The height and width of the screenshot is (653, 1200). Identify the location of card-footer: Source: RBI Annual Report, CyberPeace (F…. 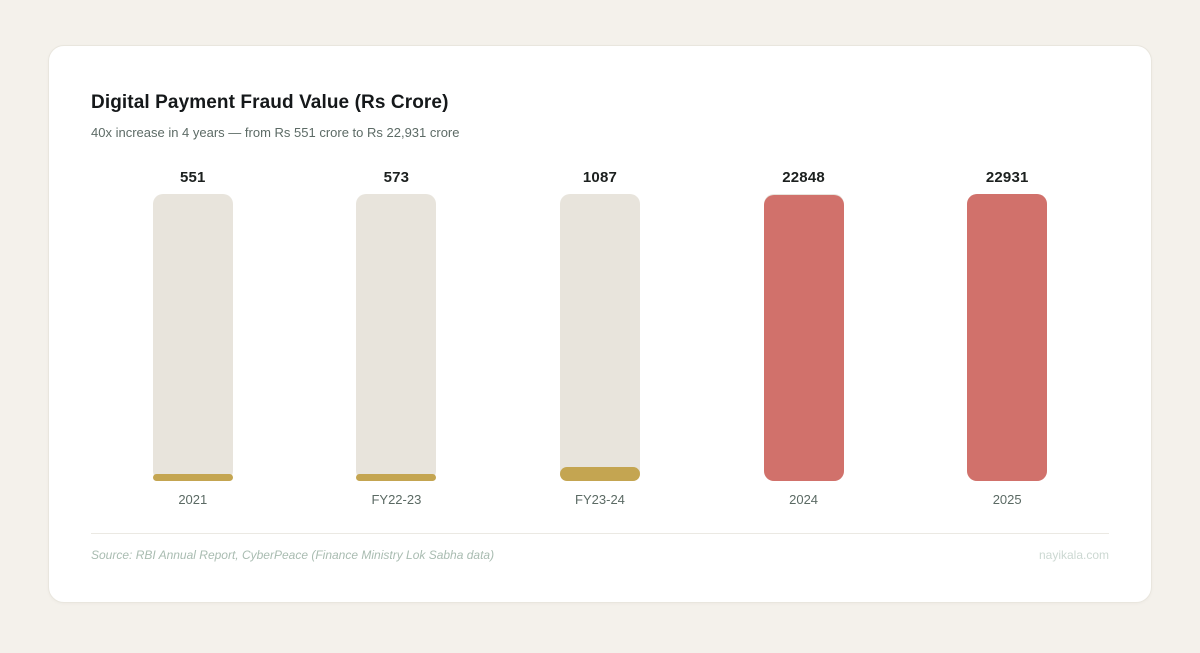
(600, 555).